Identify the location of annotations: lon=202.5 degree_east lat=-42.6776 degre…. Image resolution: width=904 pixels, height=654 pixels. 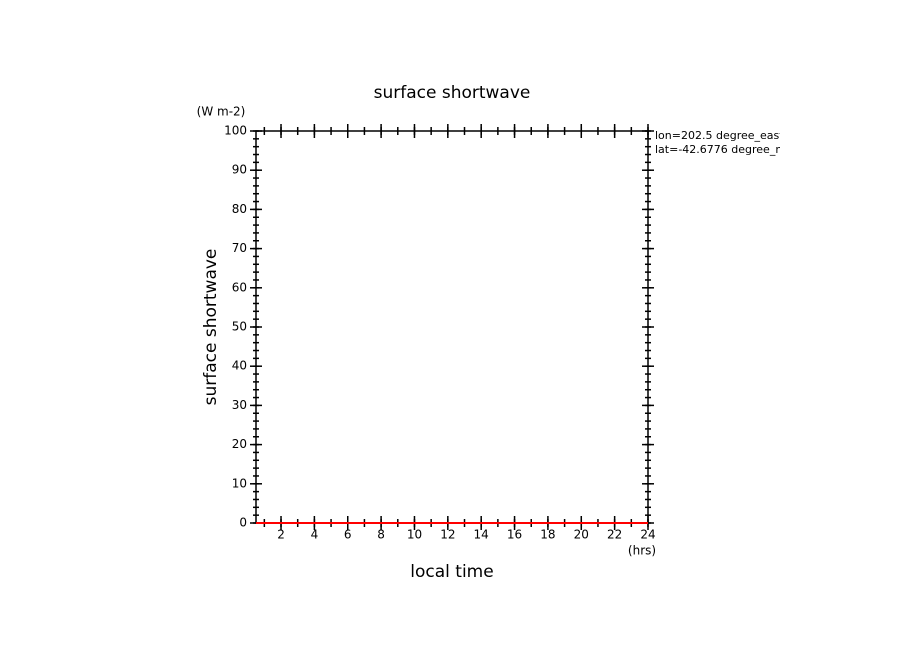
(730, 142).